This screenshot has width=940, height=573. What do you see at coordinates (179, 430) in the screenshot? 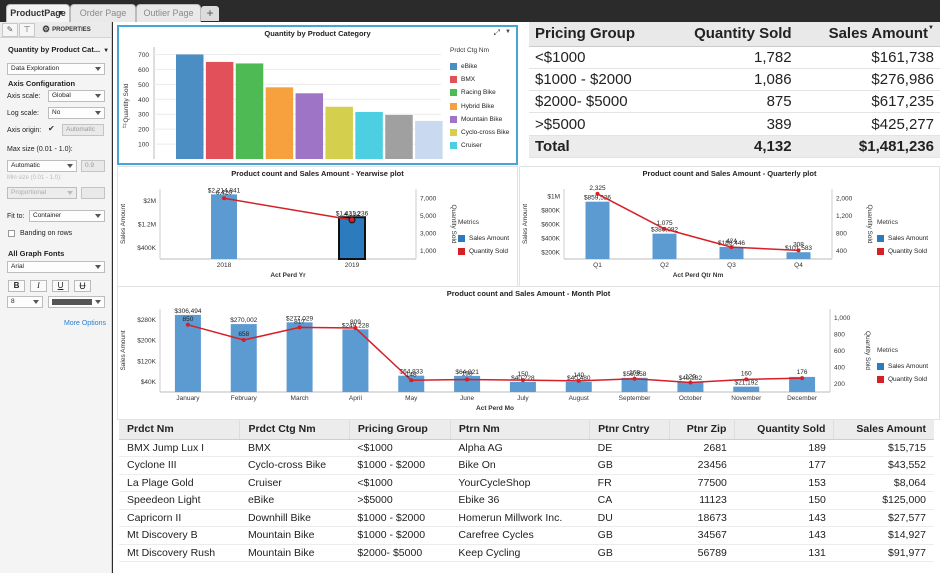
I see `column-header: Prdct Nm` at bounding box center [179, 430].